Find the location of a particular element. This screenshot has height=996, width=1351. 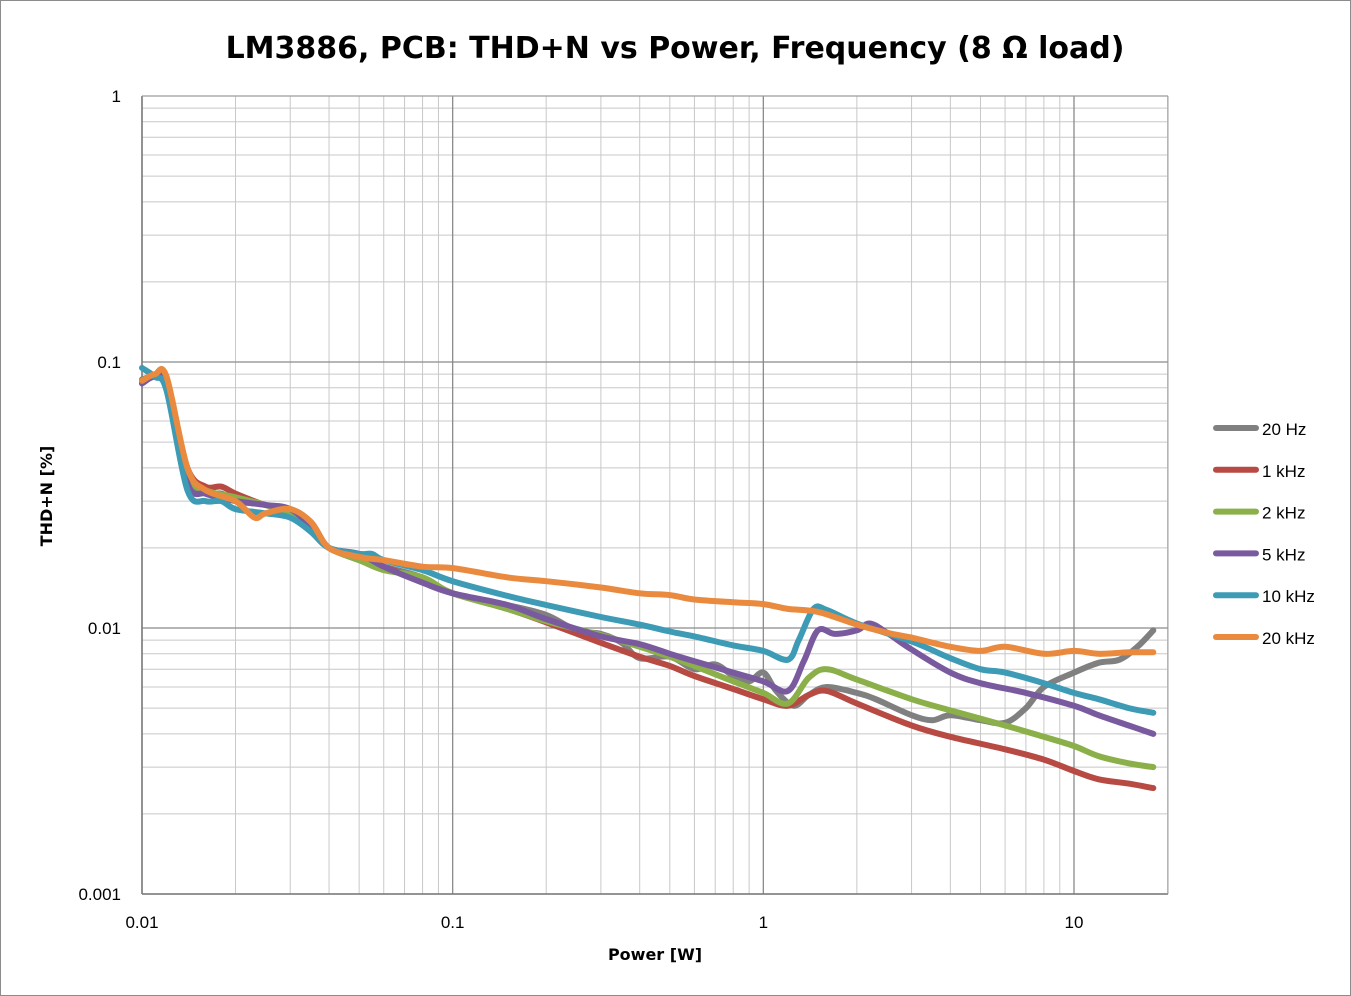

legend-item: 2 kHz is located at coordinates (1259, 513).